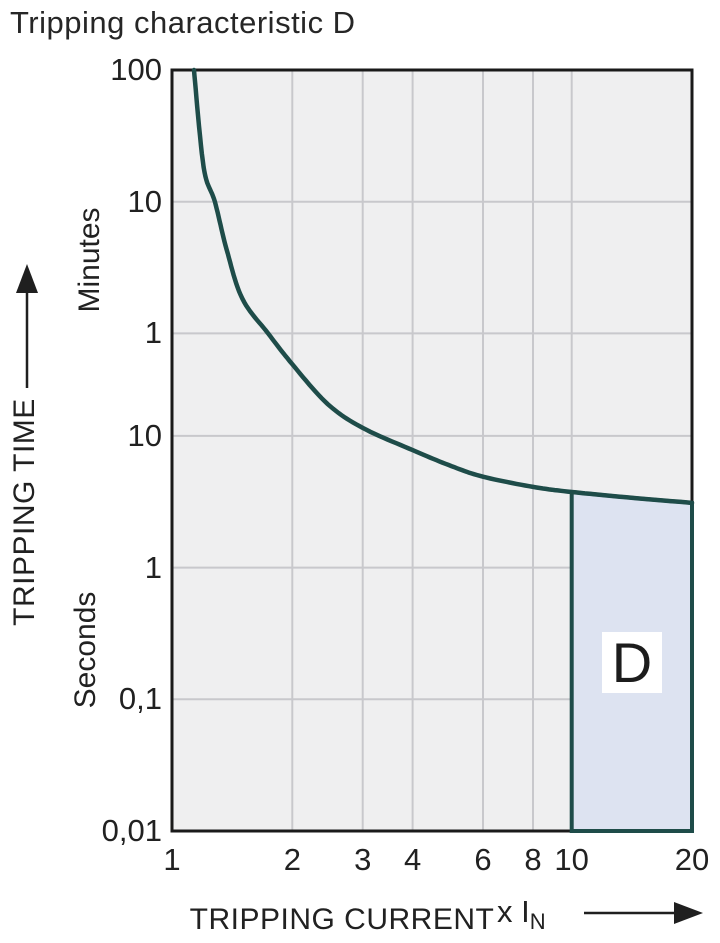 This screenshot has height=943, width=720. Describe the element at coordinates (688, 913) in the screenshot. I see `x-axis-arrow-icon` at that location.